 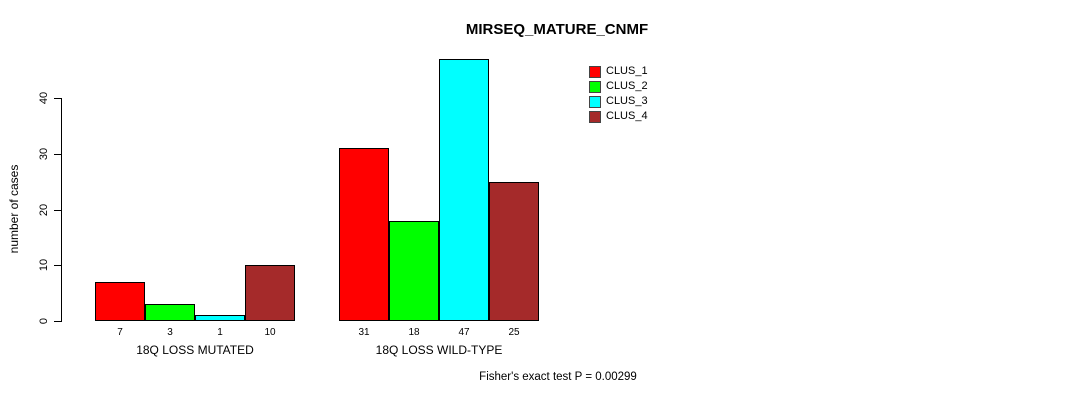 I want to click on legend-label: CLUS_2, so click(x=627, y=86).